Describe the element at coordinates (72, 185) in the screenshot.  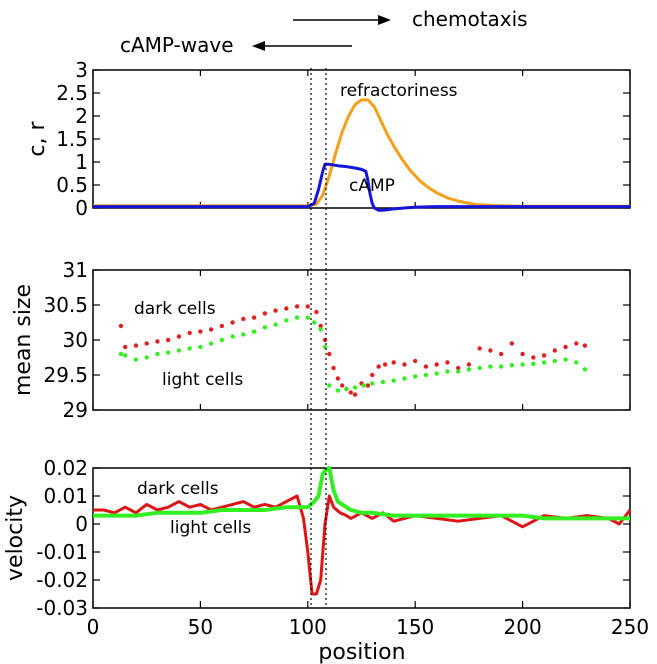
I see `y-tick-label: 0.5` at that location.